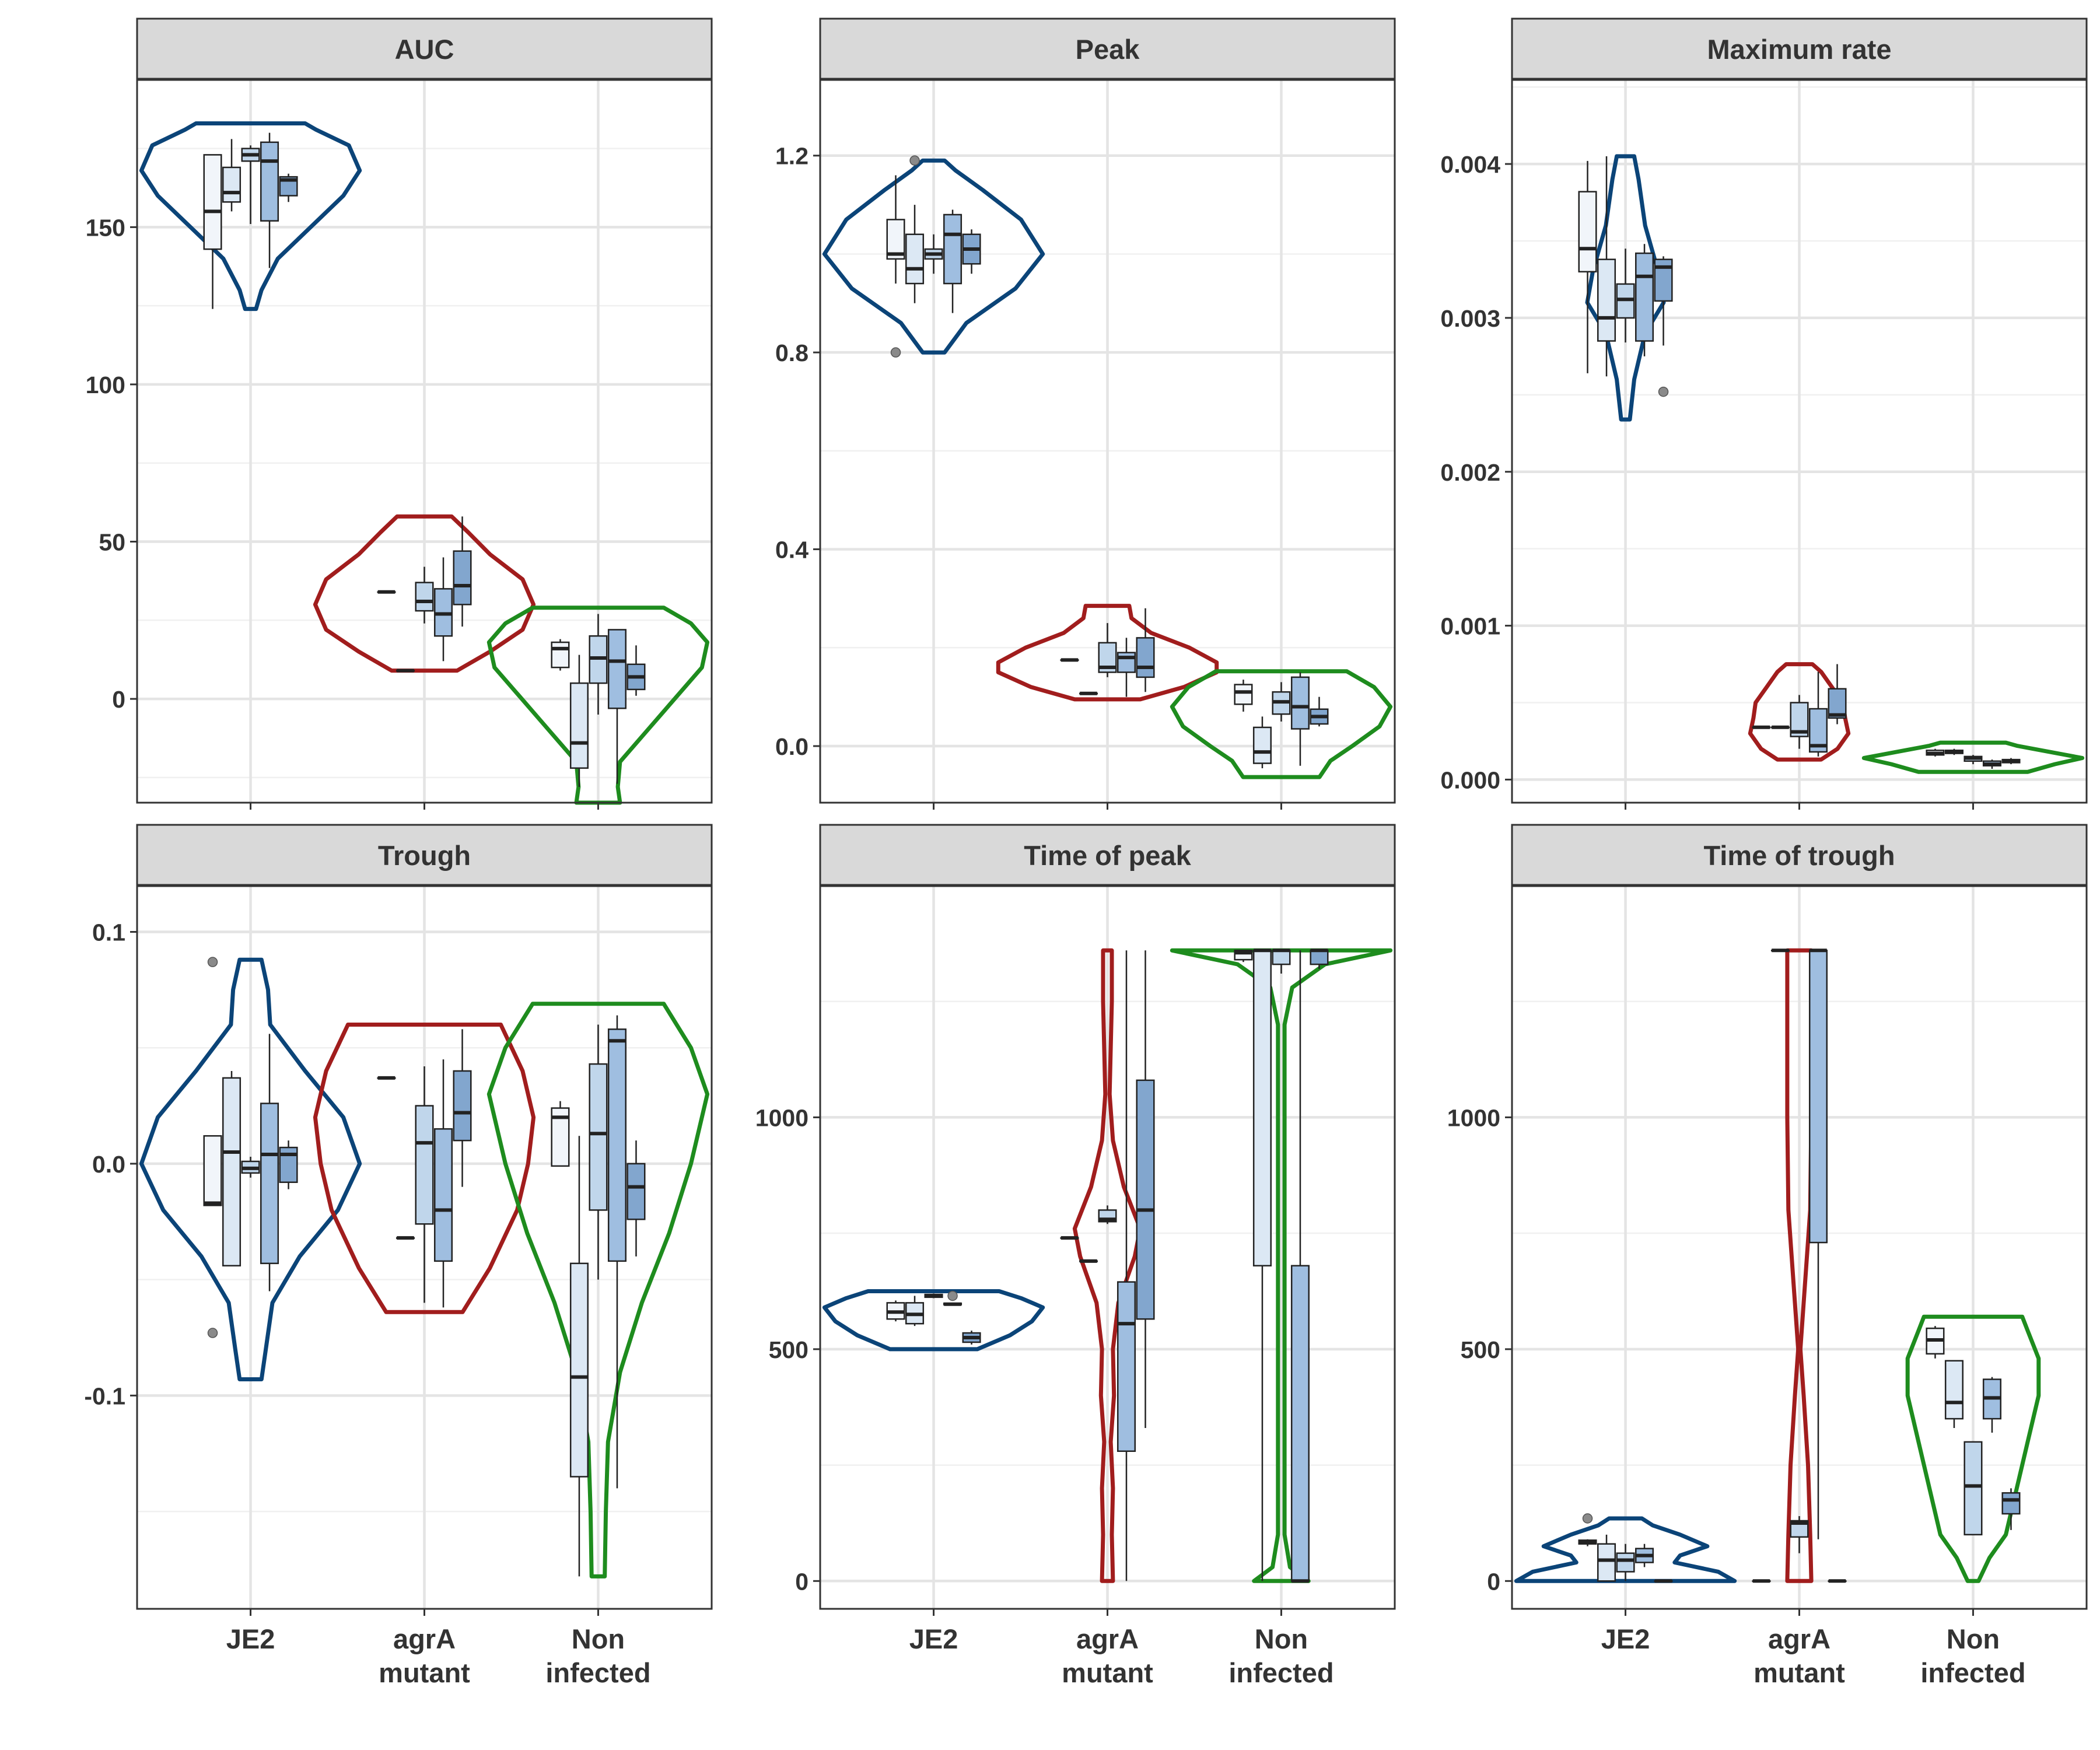  What do you see at coordinates (792, 746) in the screenshot?
I see `y-tick-label: 0.0` at bounding box center [792, 746].